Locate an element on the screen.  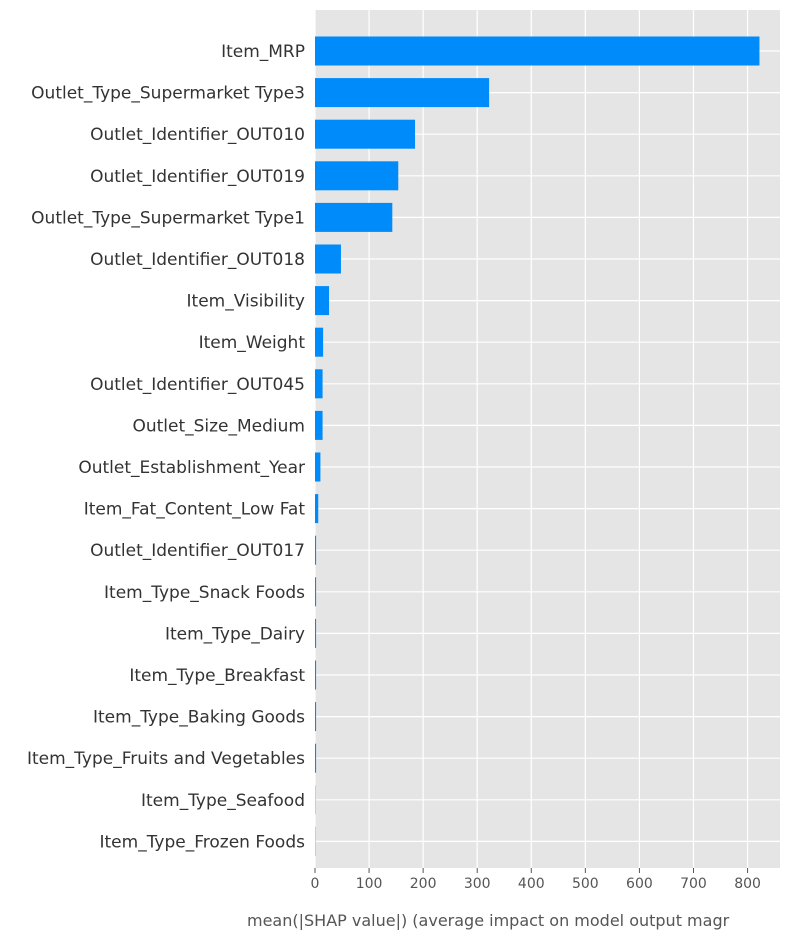
category-label: Item_Weight is located at coordinates (252, 343).